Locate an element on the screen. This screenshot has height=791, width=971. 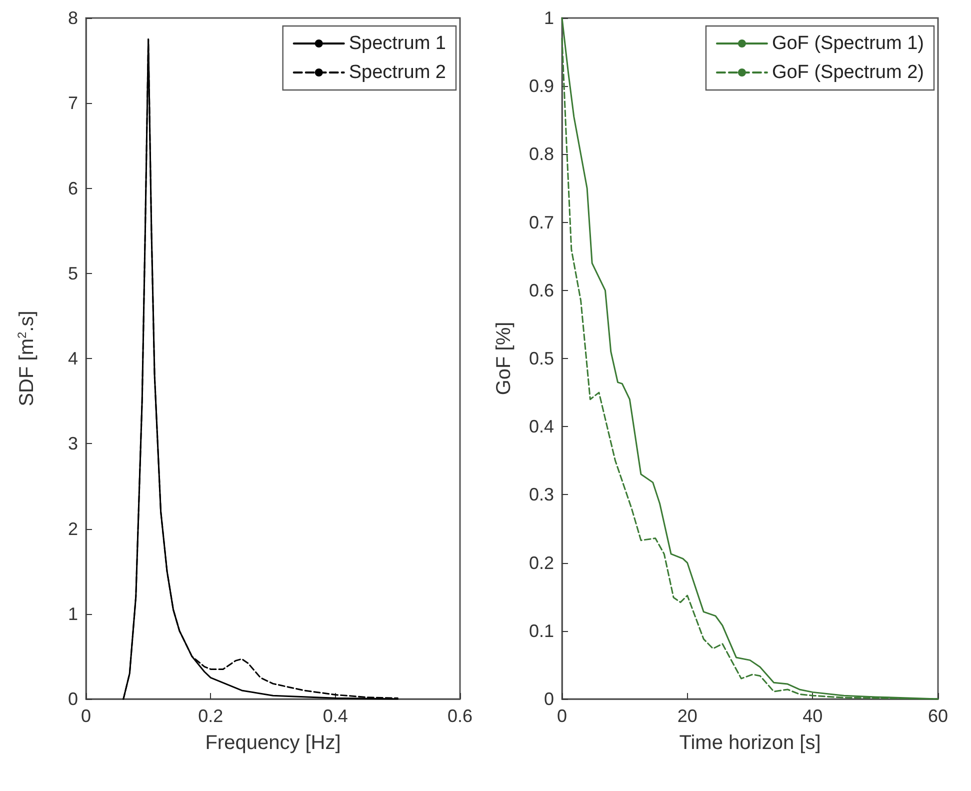
x-tick-label: 20 is located at coordinates (687, 716).